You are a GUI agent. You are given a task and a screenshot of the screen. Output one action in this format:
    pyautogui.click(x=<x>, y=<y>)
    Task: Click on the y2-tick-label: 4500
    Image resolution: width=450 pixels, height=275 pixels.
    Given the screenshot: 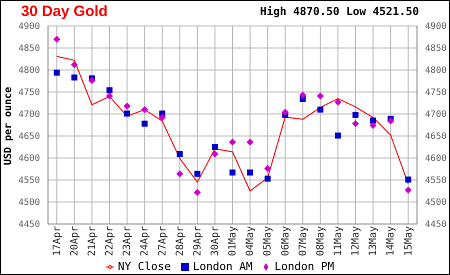 What is the action you would take?
    pyautogui.click(x=436, y=203)
    